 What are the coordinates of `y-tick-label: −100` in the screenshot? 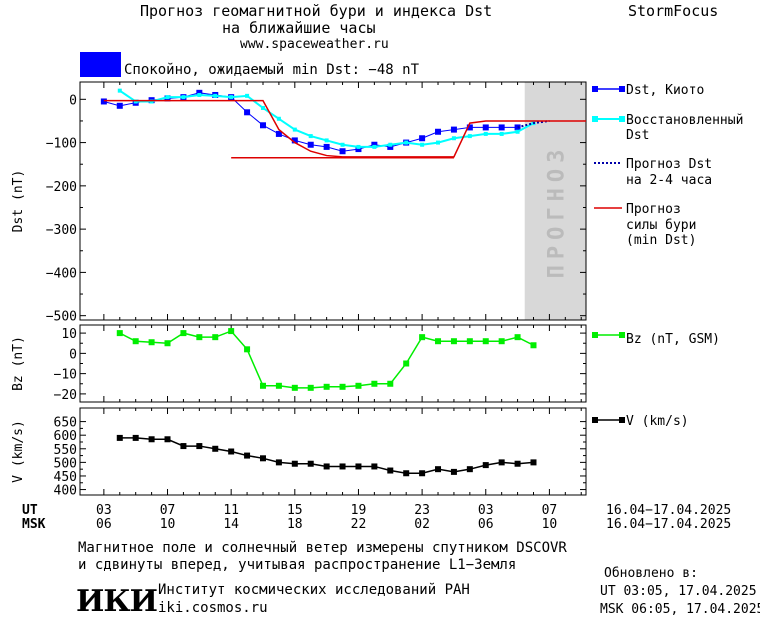 It's located at (61, 144).